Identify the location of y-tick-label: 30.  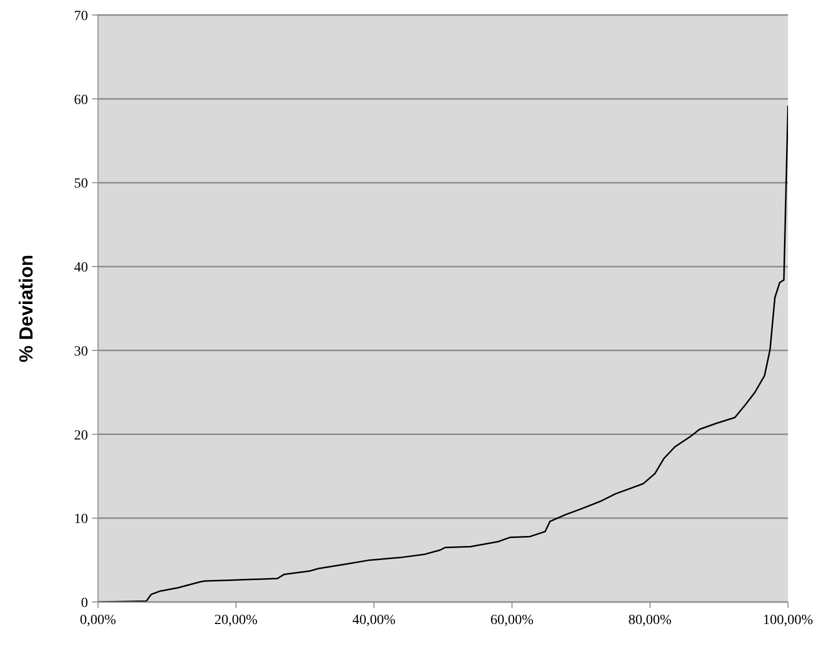
(81, 352).